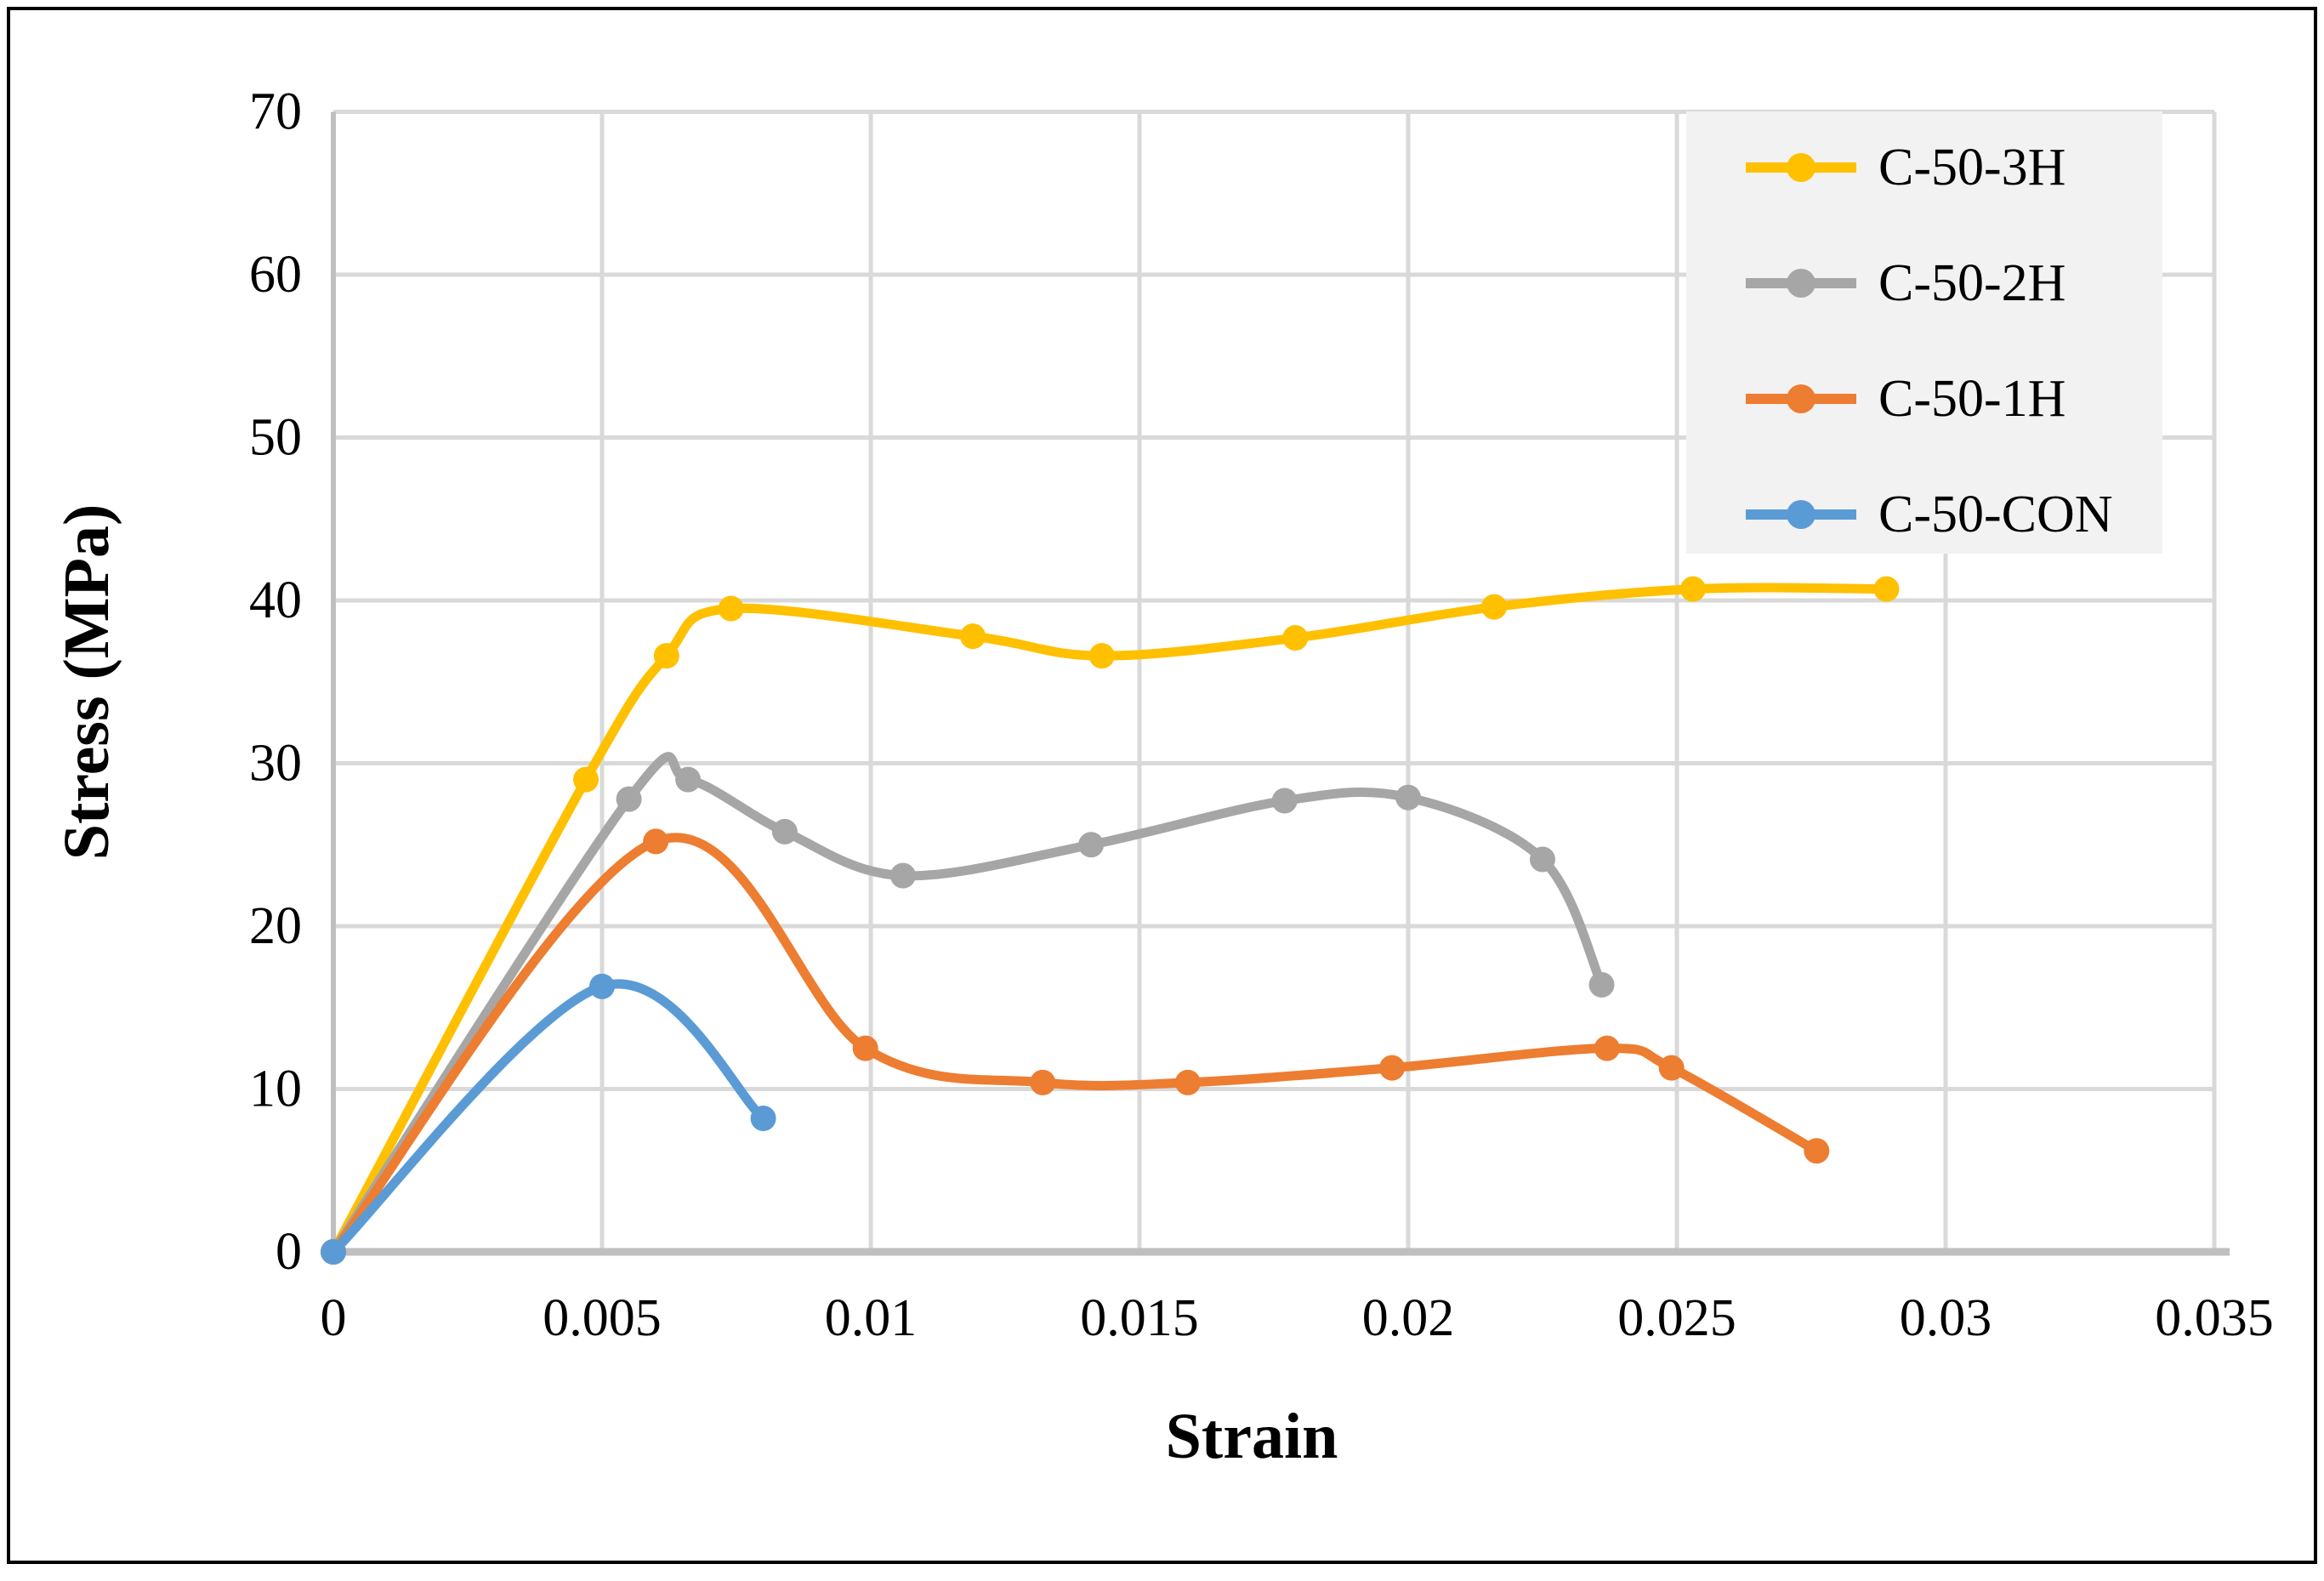 The image size is (2324, 1581). I want to click on y-tick-label: 10, so click(275, 1089).